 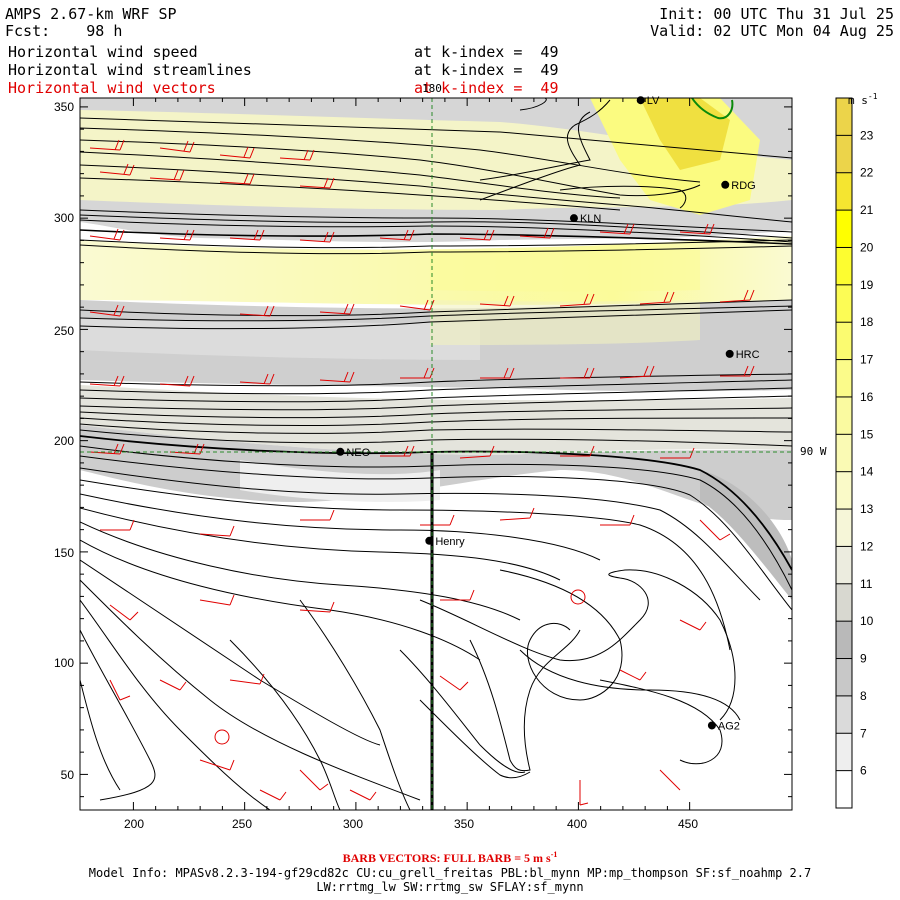 What do you see at coordinates (577, 824) in the screenshot?
I see `x-tick-label: 400` at bounding box center [577, 824].